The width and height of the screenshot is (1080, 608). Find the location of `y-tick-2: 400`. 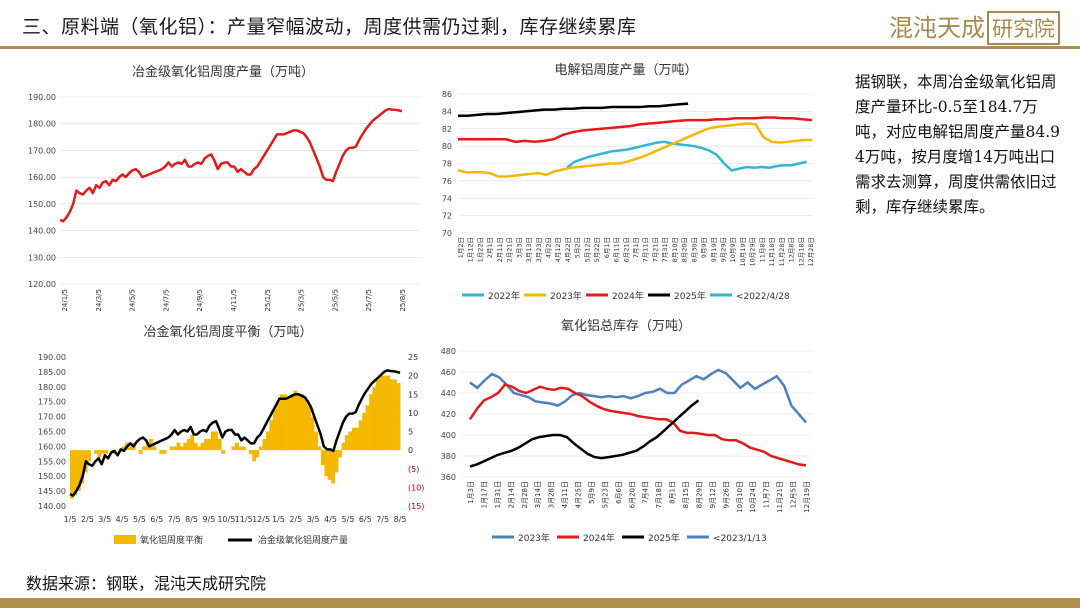

y-tick-2: 400 is located at coordinates (448, 435).